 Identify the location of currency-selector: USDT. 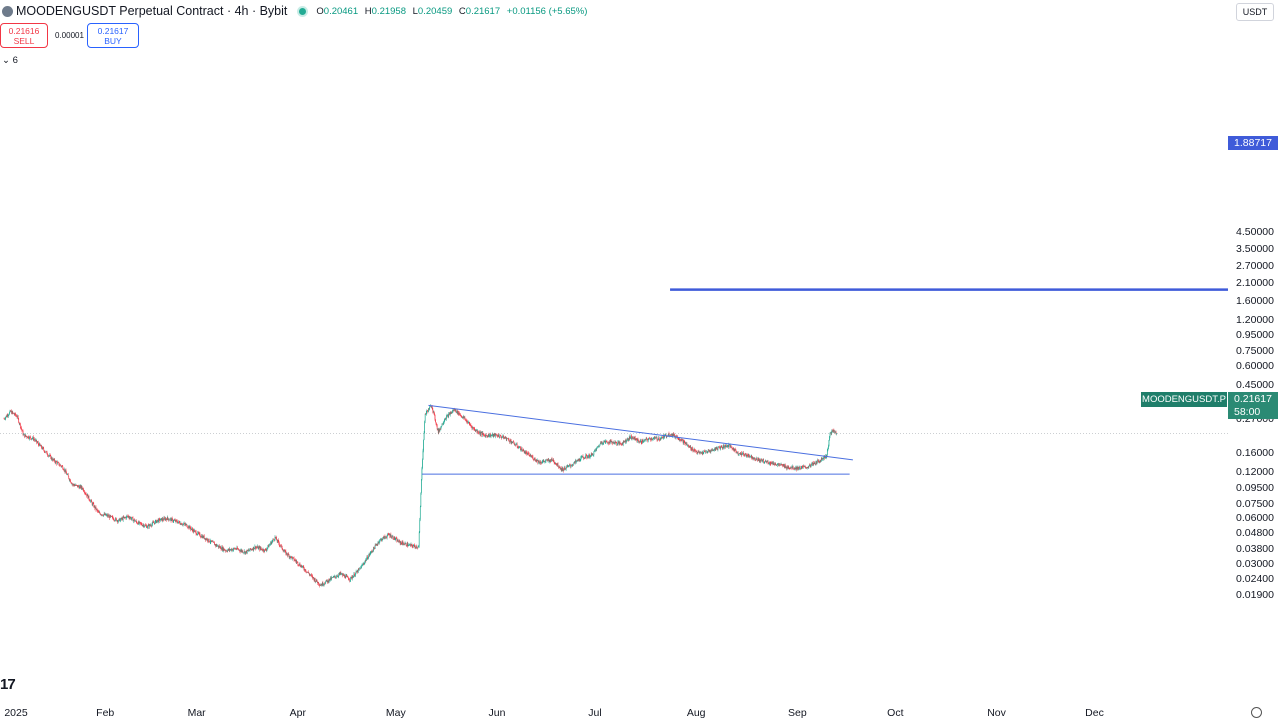
(1255, 12).